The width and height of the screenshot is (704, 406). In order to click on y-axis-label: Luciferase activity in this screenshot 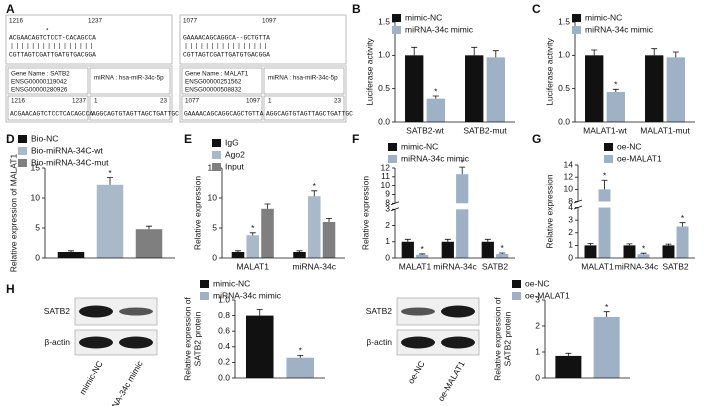, I will do `click(549, 71)`.